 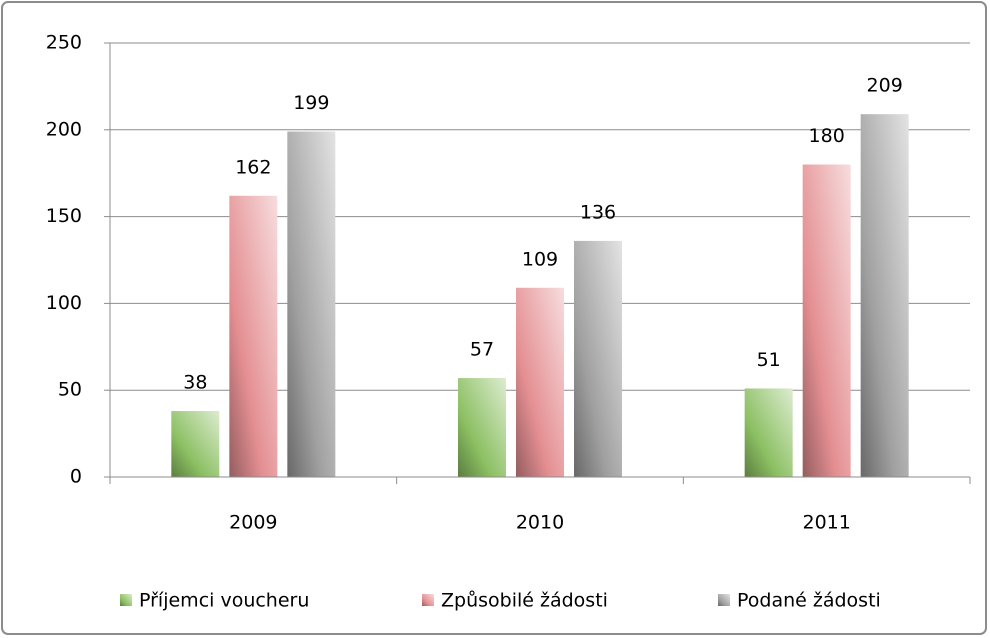 I want to click on data-label: 51, so click(x=769, y=360).